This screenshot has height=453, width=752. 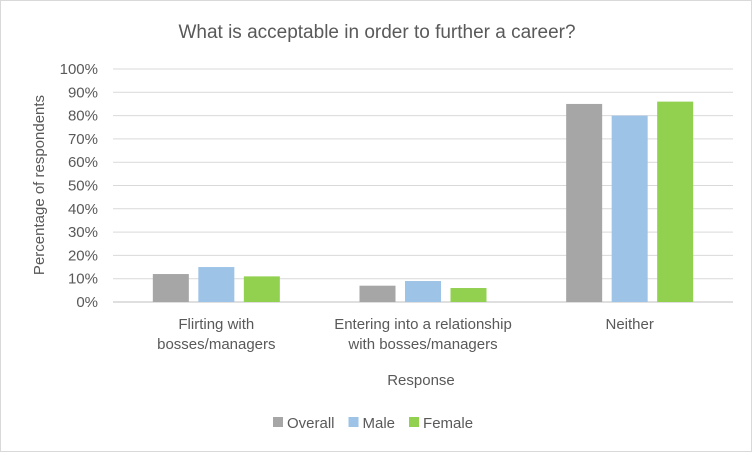 I want to click on y-tick-label: 70%, so click(x=83, y=139).